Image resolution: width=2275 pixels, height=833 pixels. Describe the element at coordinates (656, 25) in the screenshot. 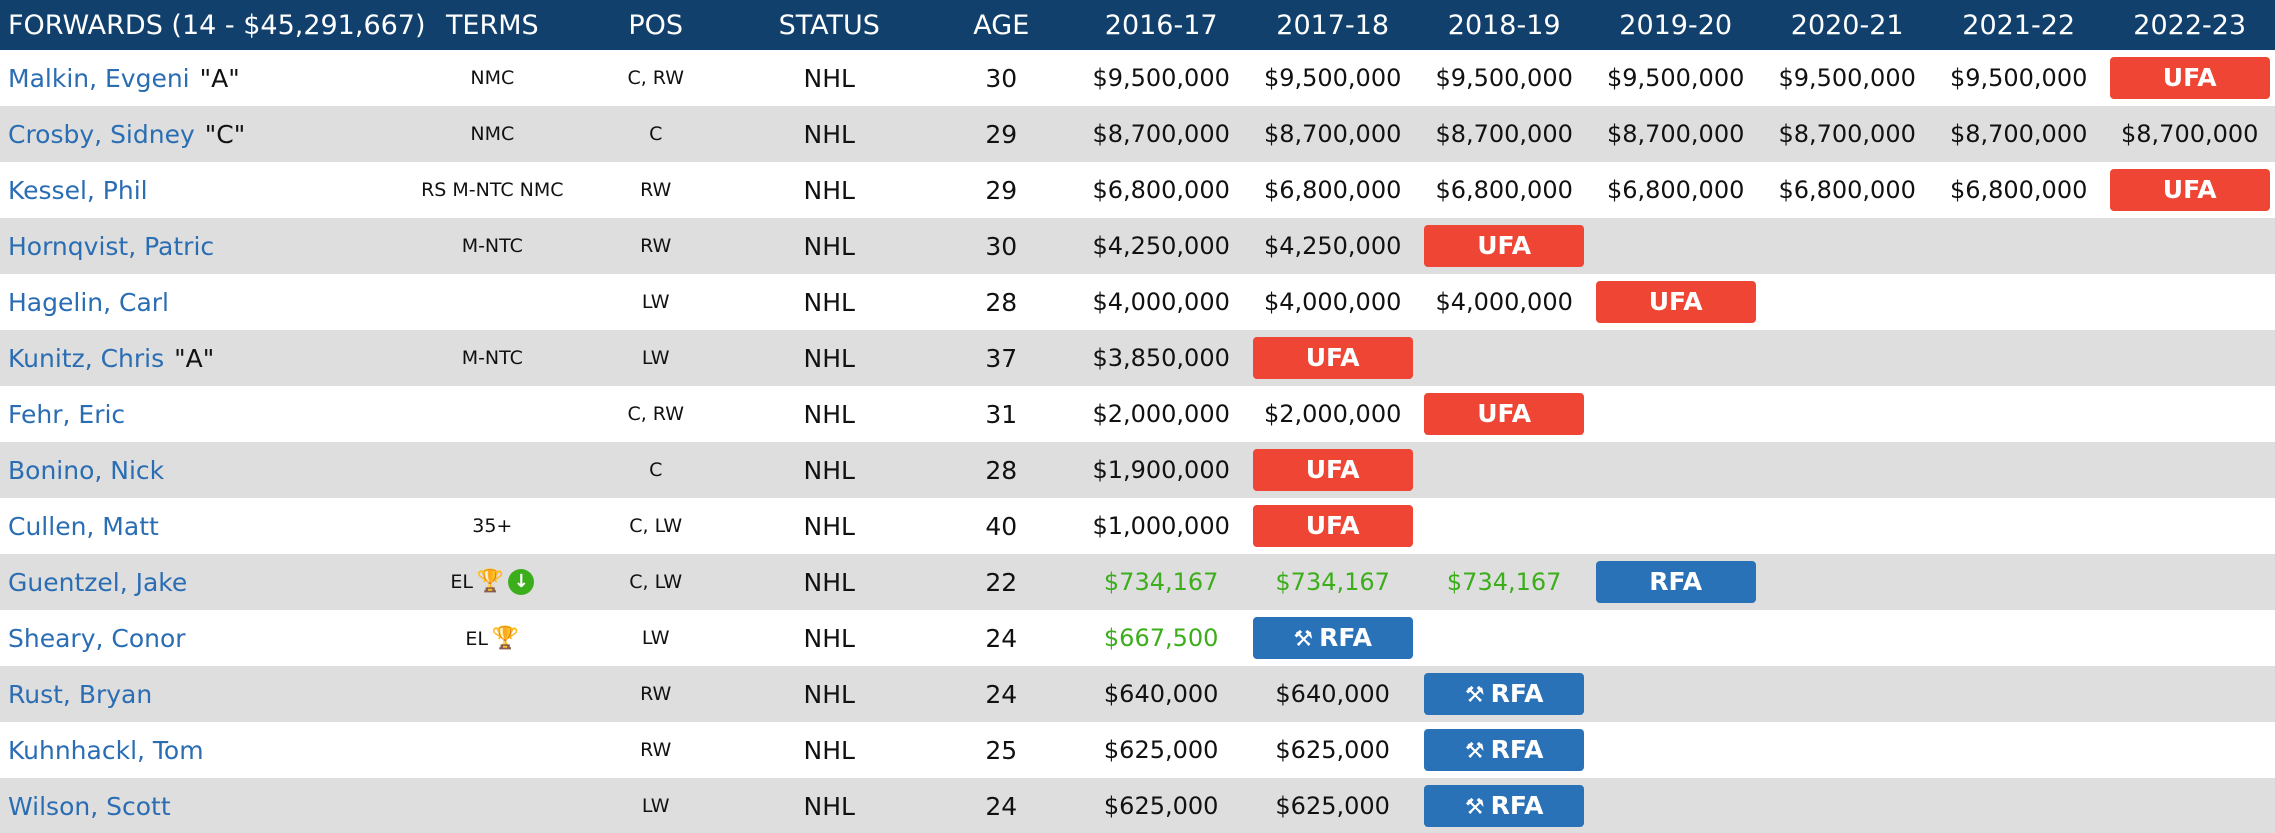

I see `pos-column-header: POS` at that location.